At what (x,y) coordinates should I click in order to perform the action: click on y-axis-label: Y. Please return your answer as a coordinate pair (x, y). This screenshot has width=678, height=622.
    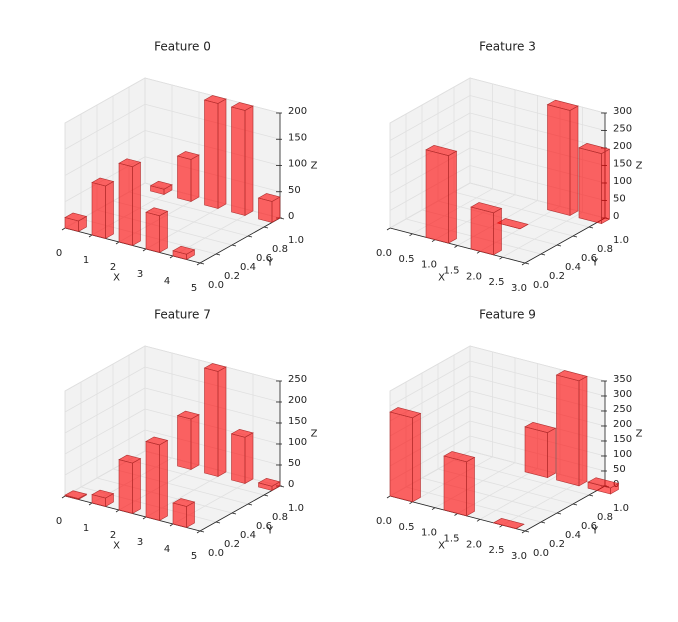
    Looking at the image, I should click on (270, 263).